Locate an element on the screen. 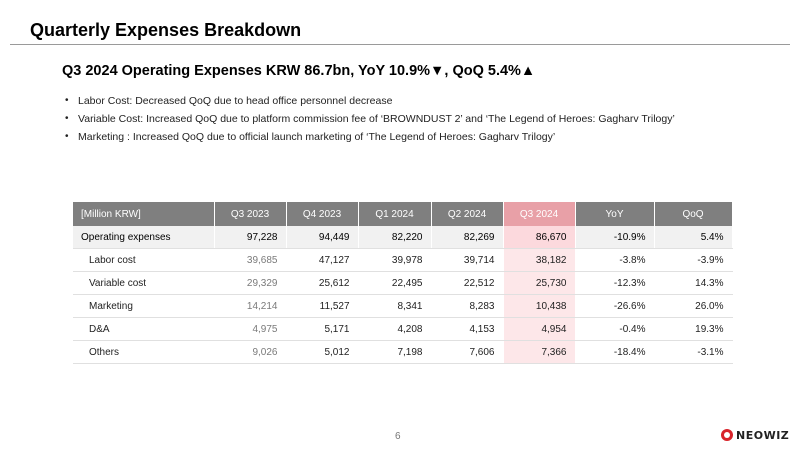 Image resolution: width=800 pixels, height=450 pixels. row-label: Labor cost is located at coordinates (144, 260).